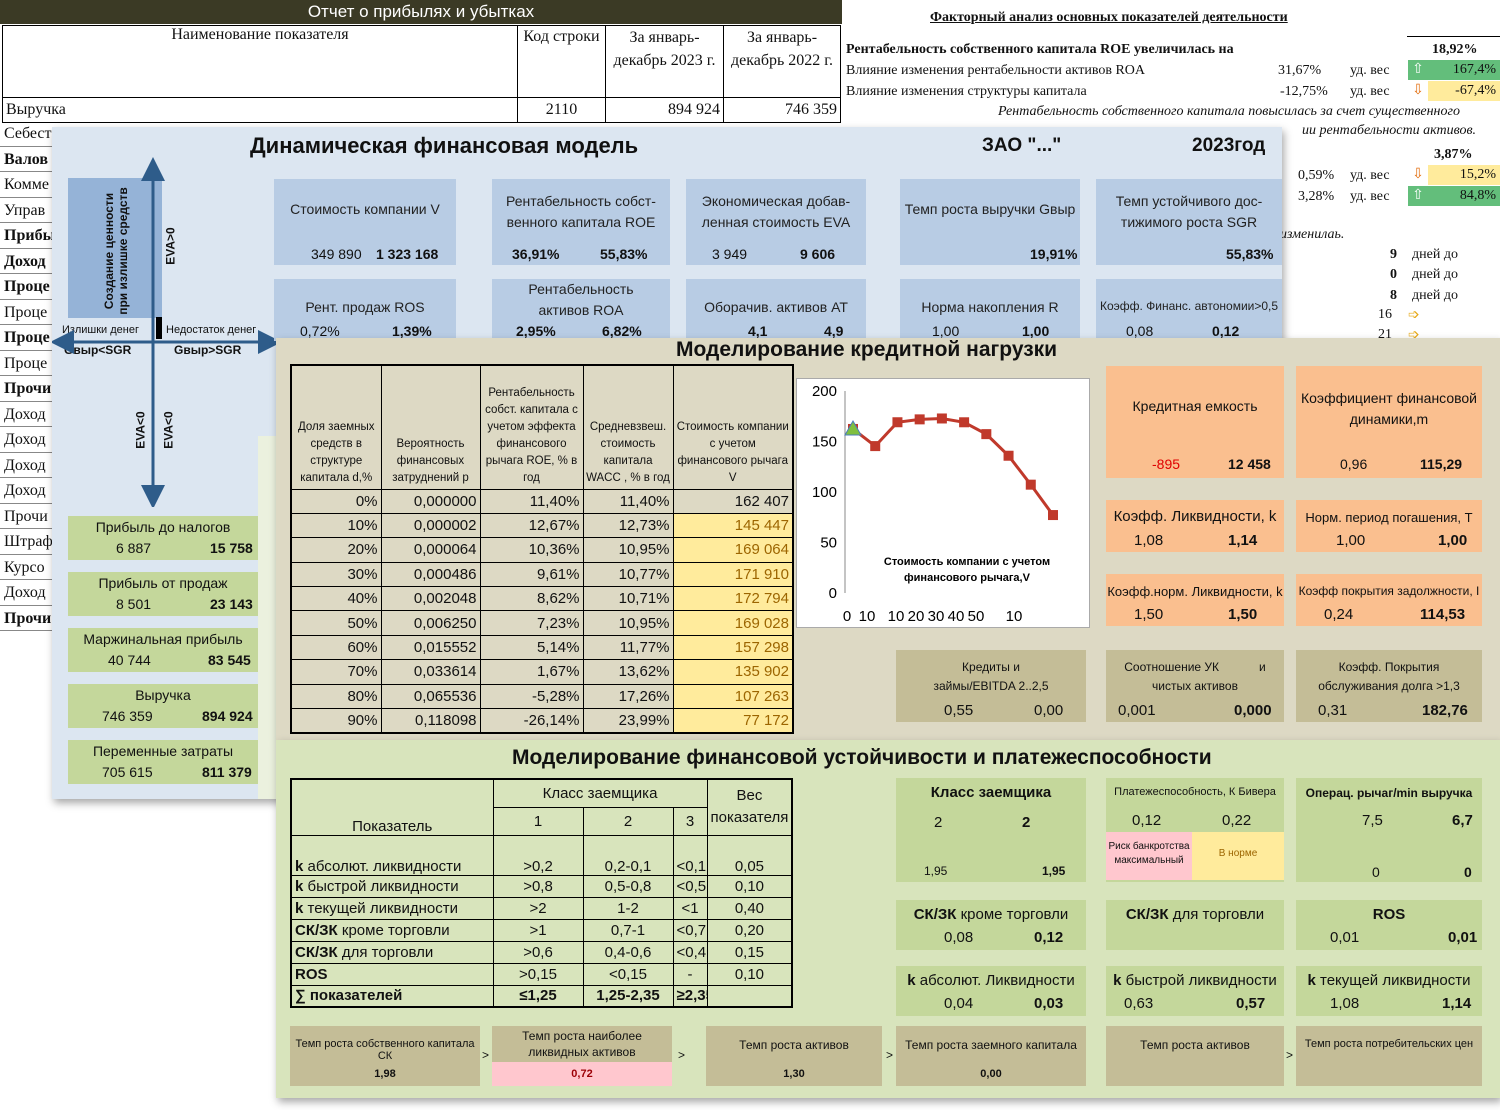 Image resolution: width=1500 pixels, height=1110 pixels. I want to click on fa-line2-unit: уд. вес, so click(1370, 91).